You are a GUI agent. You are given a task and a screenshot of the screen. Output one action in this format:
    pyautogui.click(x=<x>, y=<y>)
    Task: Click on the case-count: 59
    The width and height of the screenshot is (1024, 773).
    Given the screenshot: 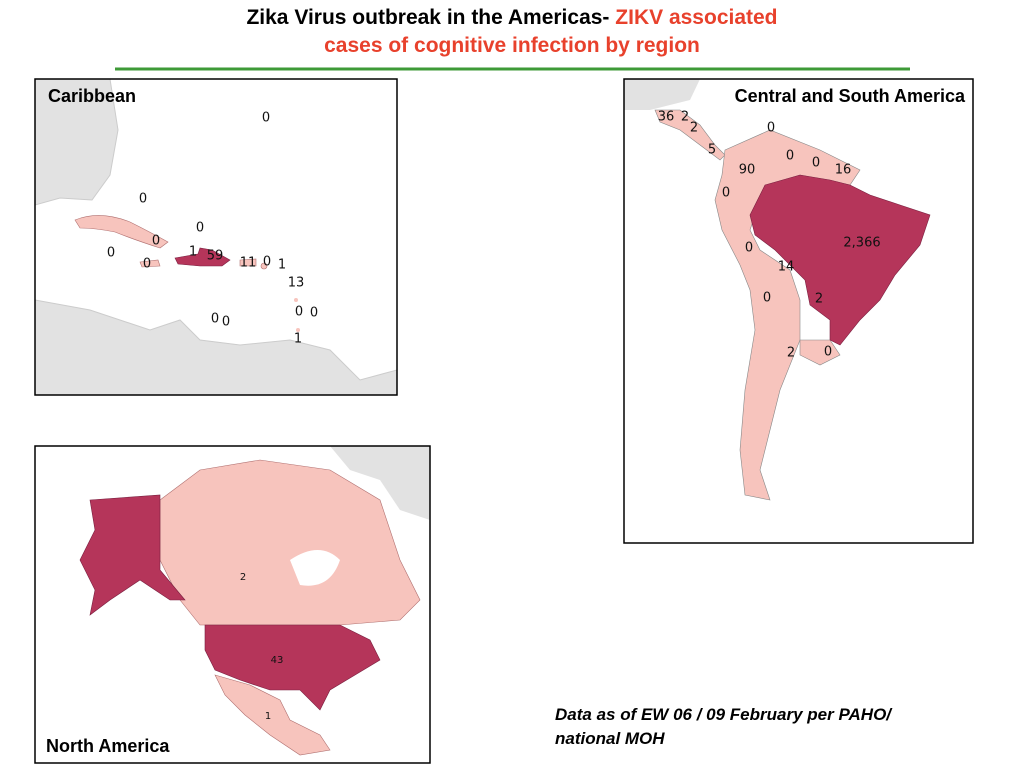 What is the action you would take?
    pyautogui.click(x=215, y=256)
    